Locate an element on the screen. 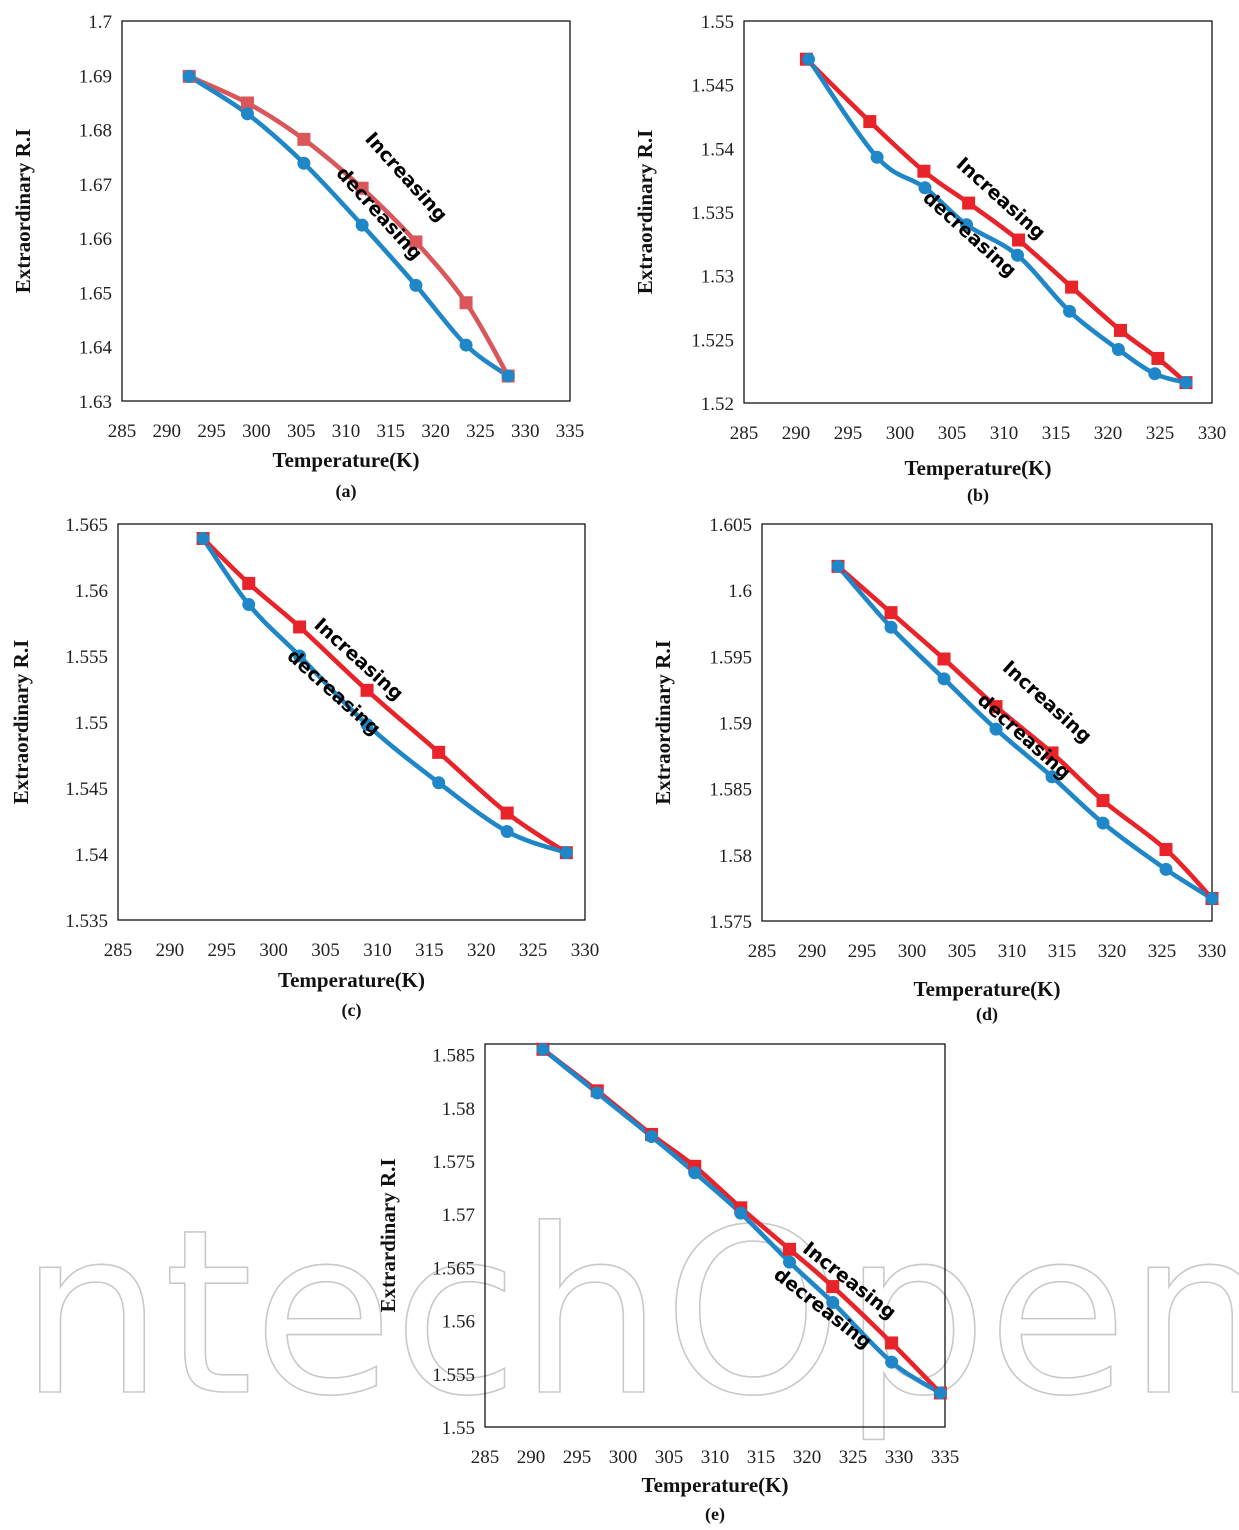 This screenshot has width=1239, height=1530. y-tick-label: 1.565 is located at coordinates (86, 525).